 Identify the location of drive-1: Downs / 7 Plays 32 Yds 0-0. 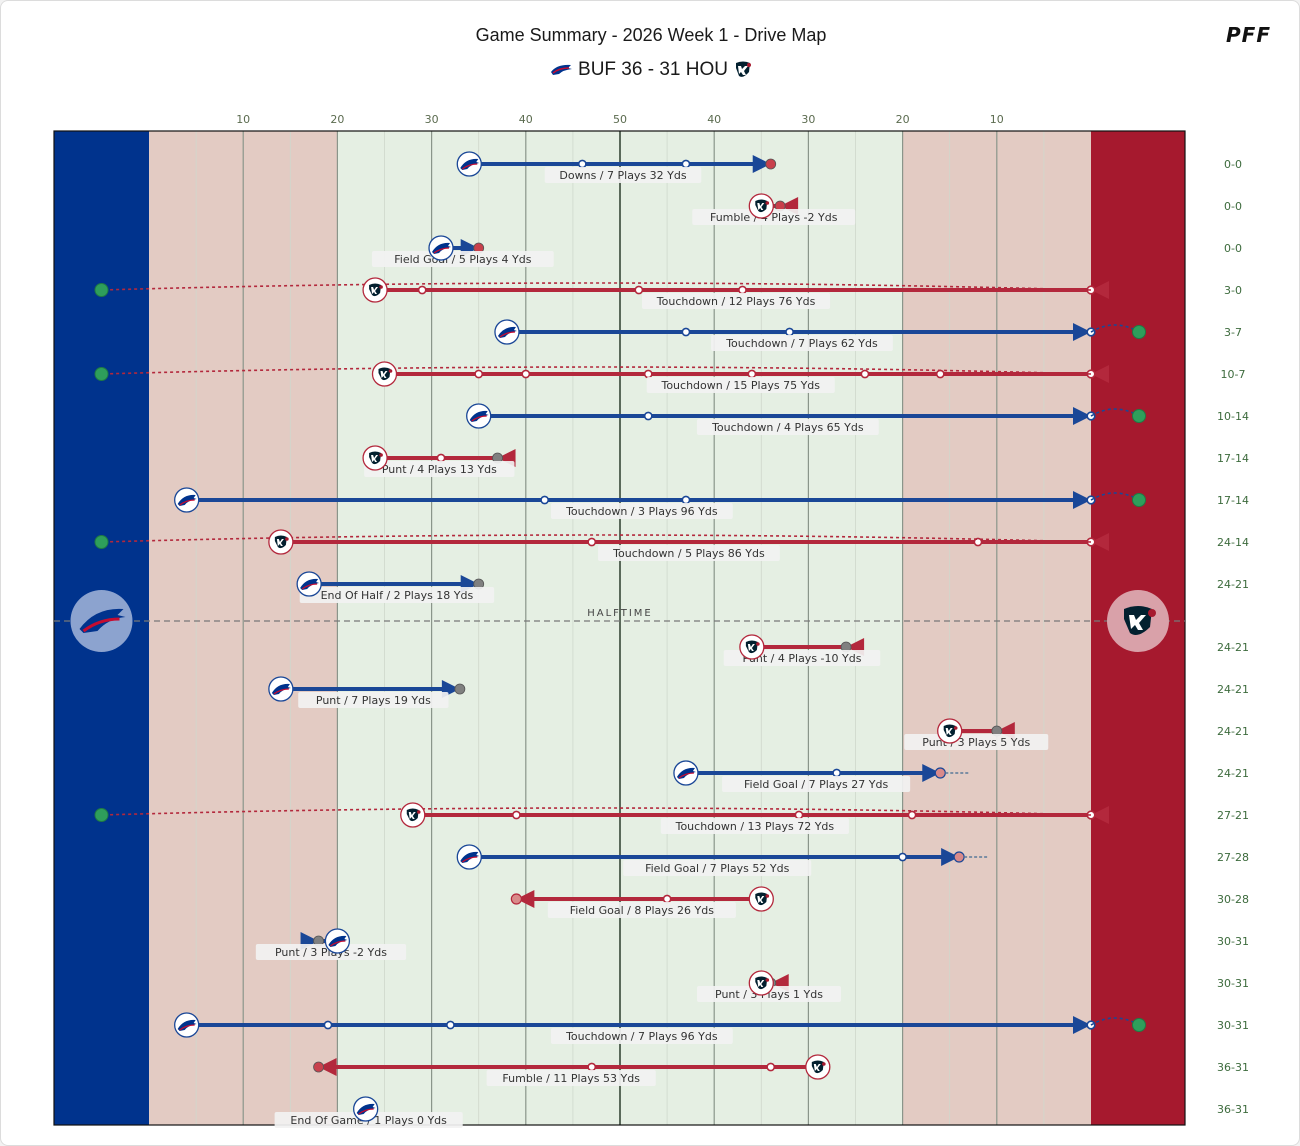
(855, 169).